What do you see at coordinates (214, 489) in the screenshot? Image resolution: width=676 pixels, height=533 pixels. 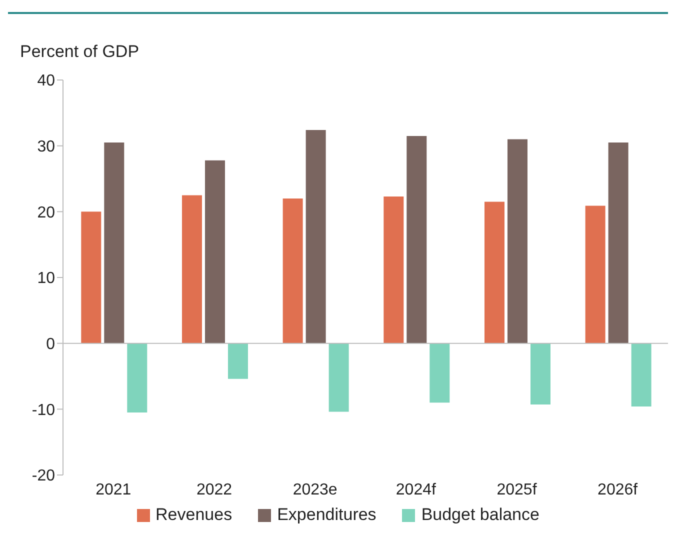 I see `x-tick-label: 2022` at bounding box center [214, 489].